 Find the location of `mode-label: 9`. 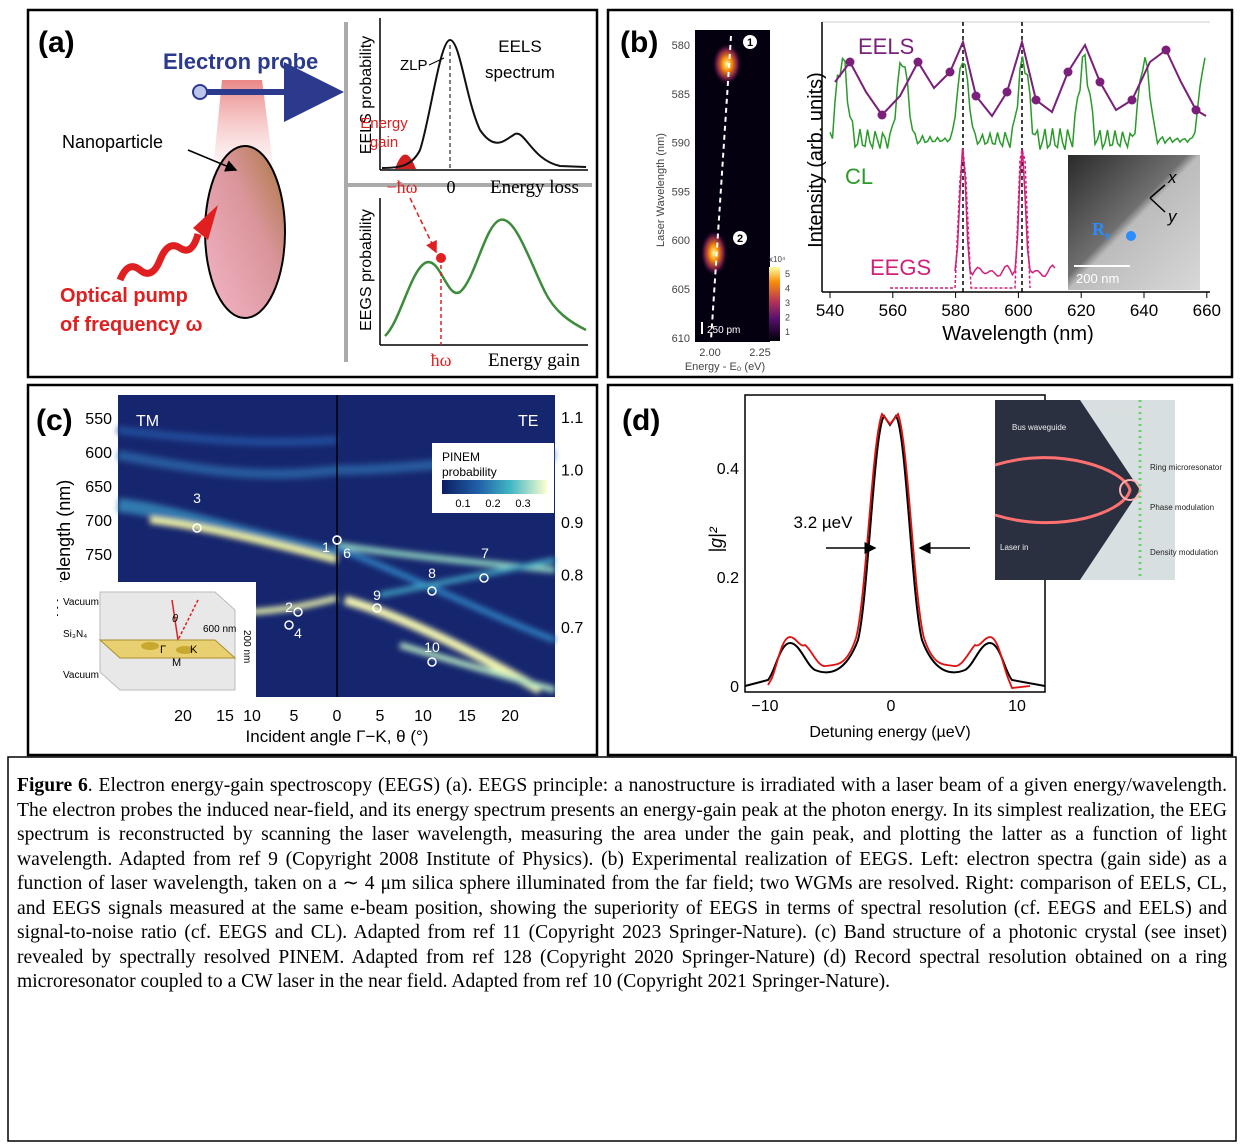

mode-label: 9 is located at coordinates (377, 595).